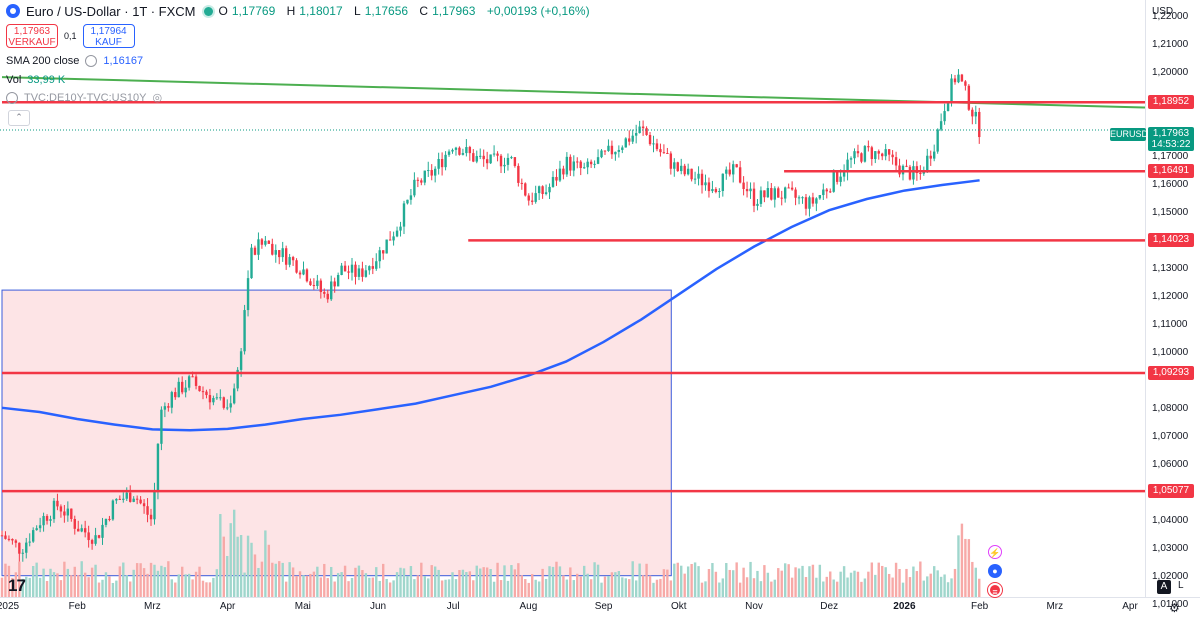 The height and width of the screenshot is (620, 1200). I want to click on symbol-title: Euro / US-Dollar · 1T · FXCM, so click(111, 11).